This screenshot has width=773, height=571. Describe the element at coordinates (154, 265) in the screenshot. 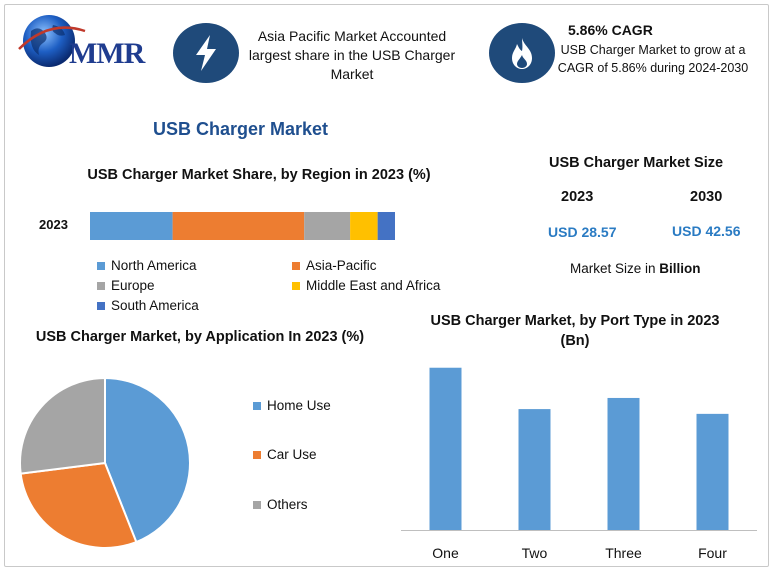

I see `legend-label: North America` at that location.